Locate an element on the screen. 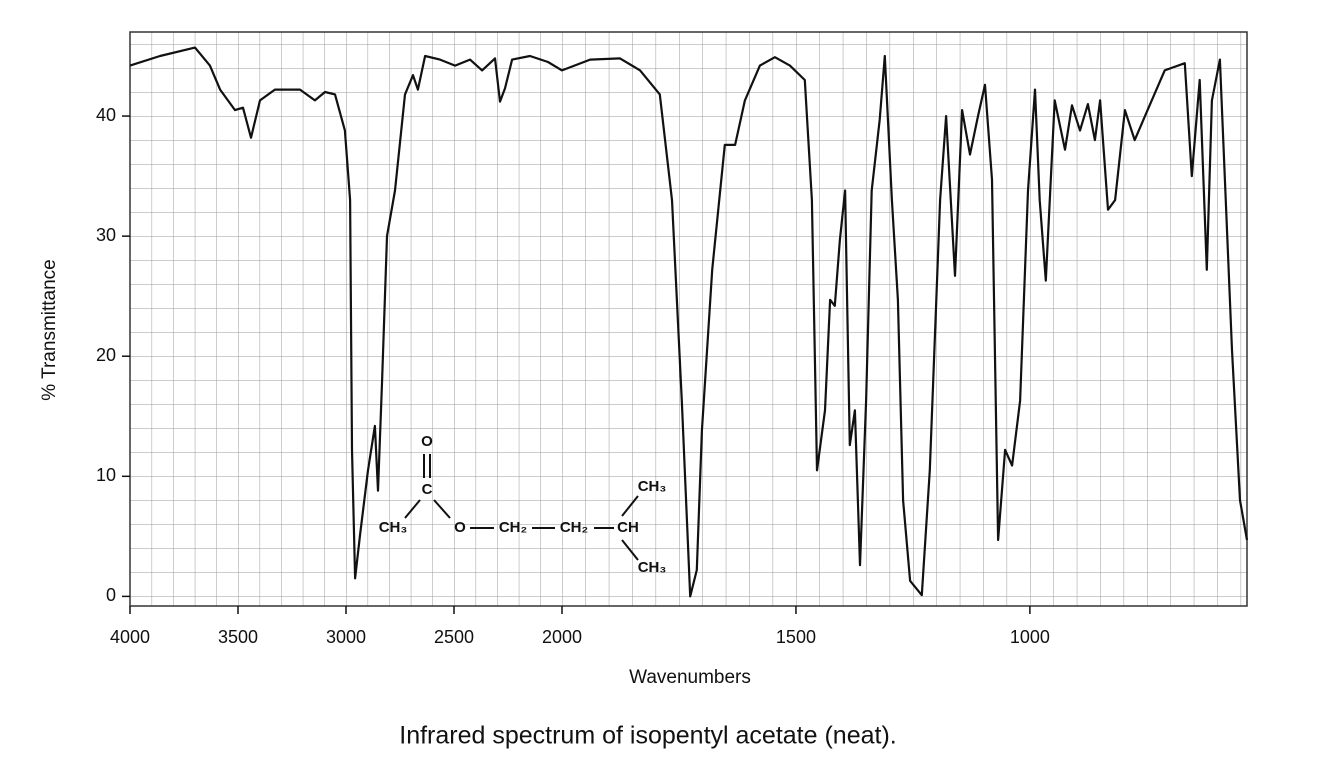 This screenshot has width=1336, height=772. x-tick-label: 2500 is located at coordinates (454, 637).